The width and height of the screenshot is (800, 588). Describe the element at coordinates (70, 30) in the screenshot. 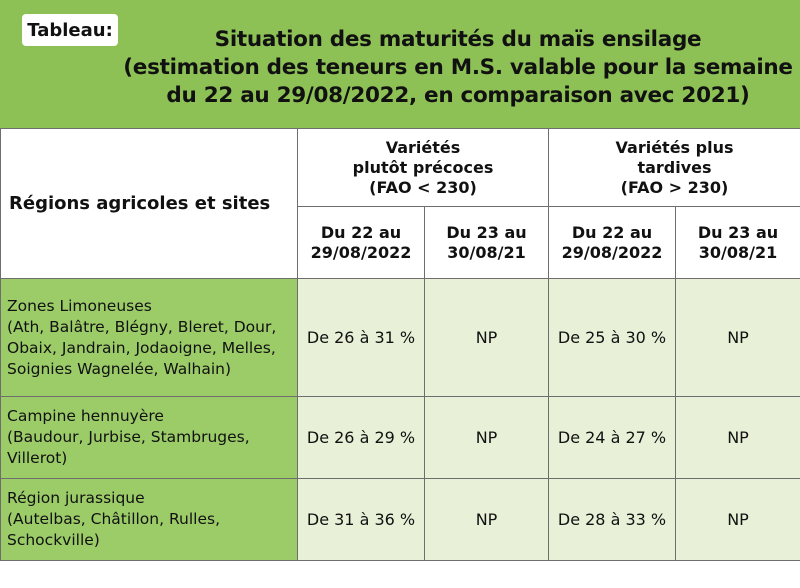

I see `table-tag: Tableau:` at that location.